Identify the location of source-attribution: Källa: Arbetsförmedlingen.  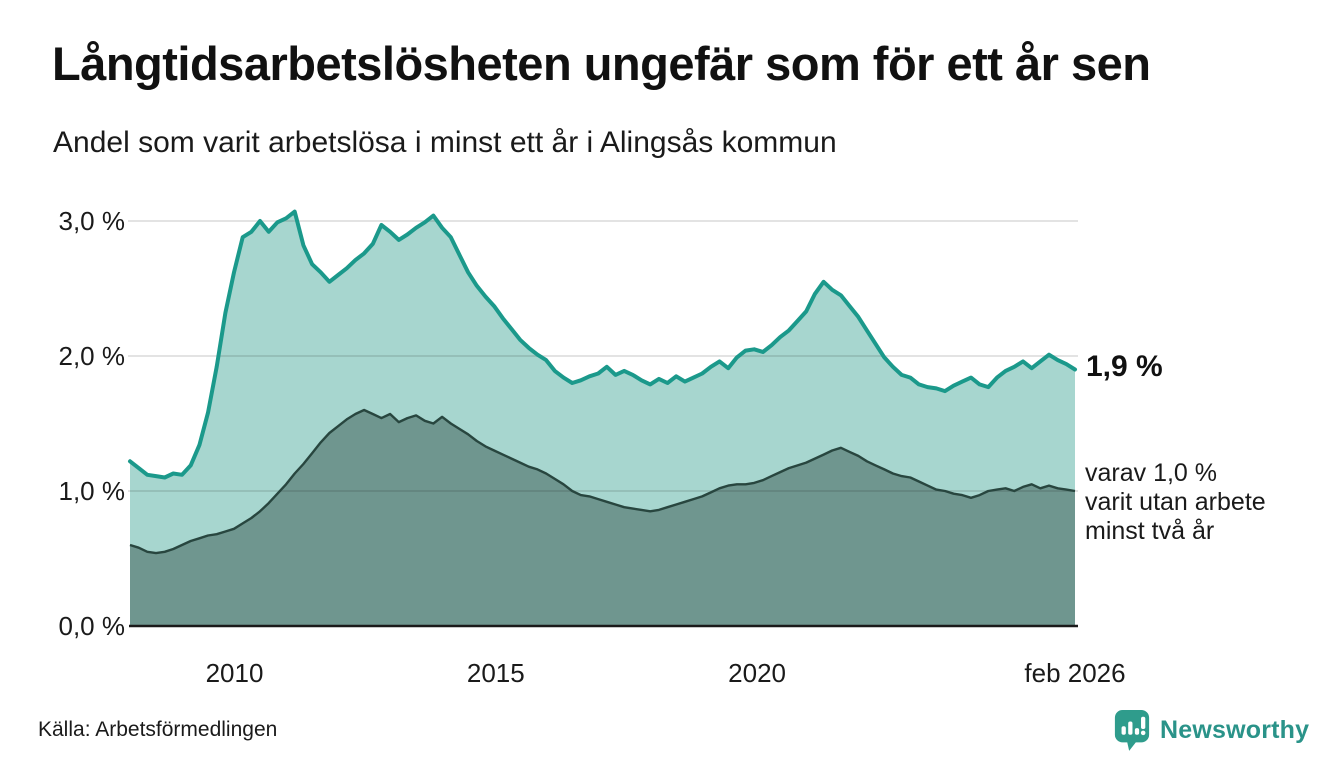
(158, 729).